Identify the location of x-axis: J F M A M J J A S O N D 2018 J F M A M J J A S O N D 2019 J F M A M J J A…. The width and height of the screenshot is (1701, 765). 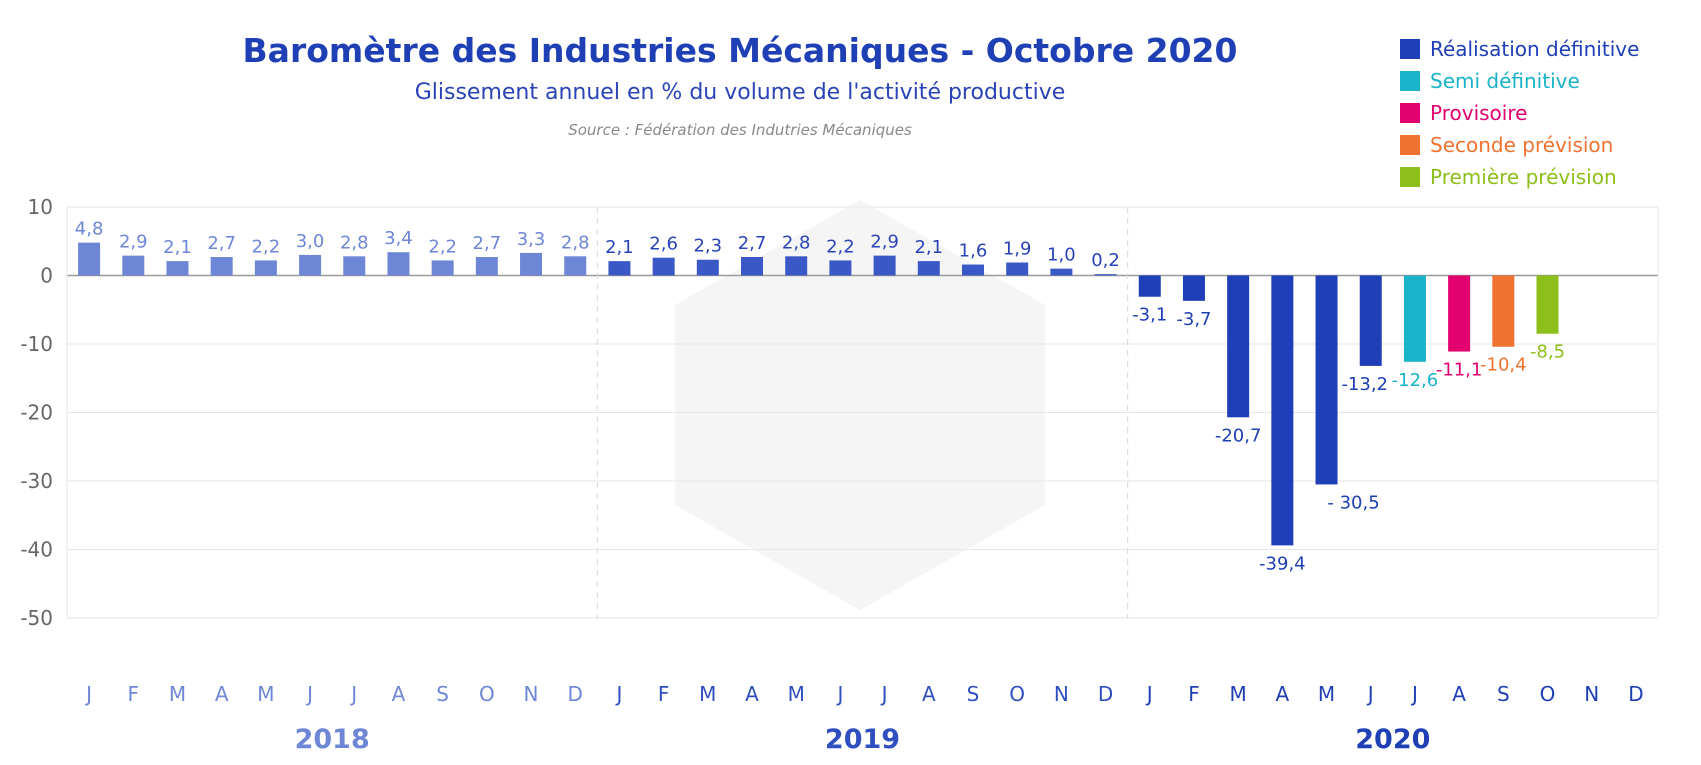
(863, 718).